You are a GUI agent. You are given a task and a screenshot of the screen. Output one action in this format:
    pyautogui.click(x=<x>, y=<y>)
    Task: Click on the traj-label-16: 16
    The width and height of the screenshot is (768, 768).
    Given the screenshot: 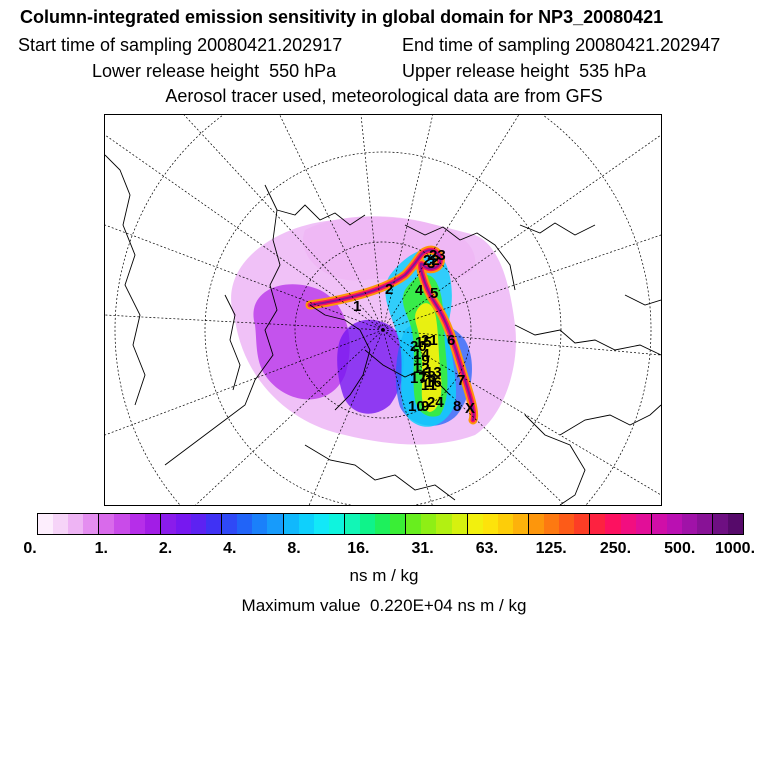 What is the action you would take?
    pyautogui.click(x=433, y=382)
    